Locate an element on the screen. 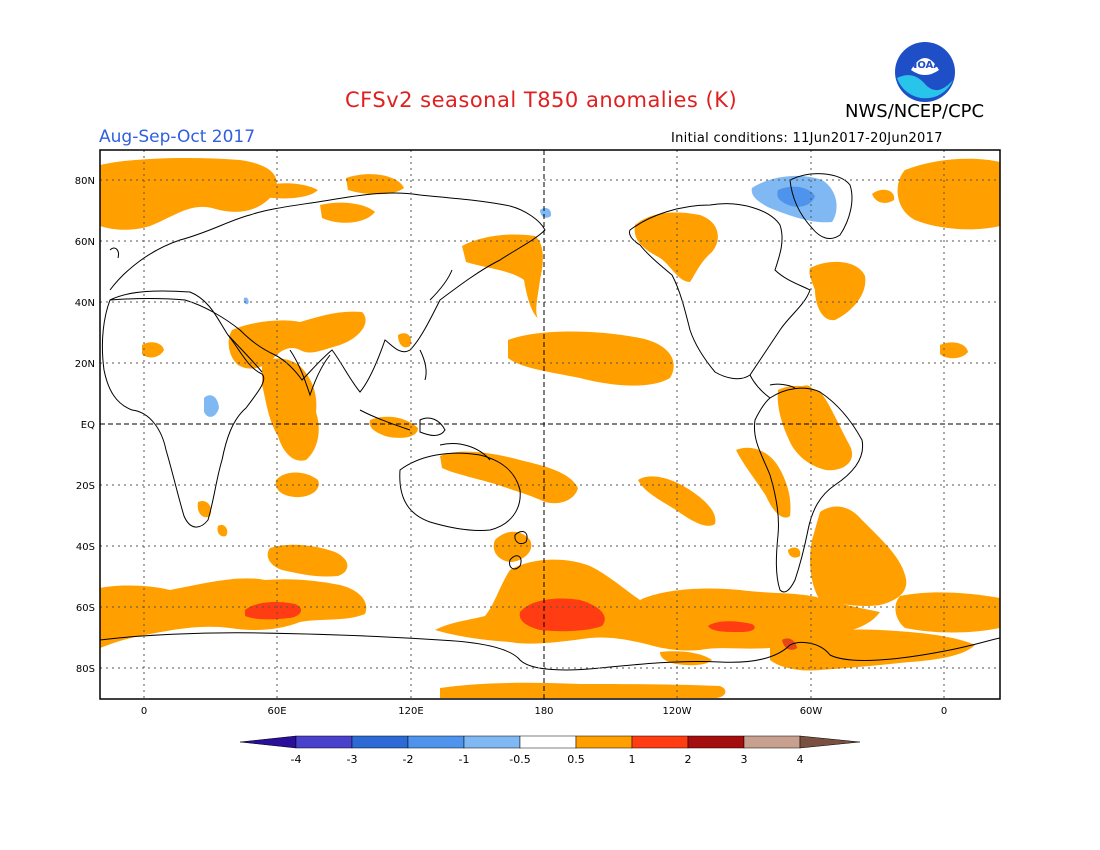  agency-label: NWS/NCEP/CPC is located at coordinates (915, 111).